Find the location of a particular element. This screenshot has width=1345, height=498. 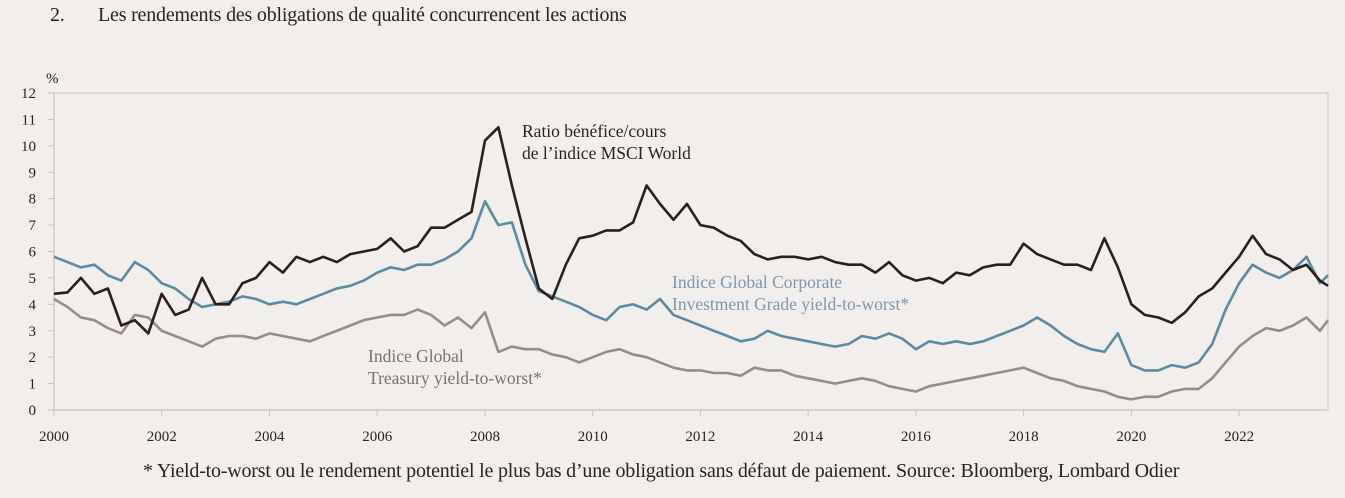

y-tick-label: 7 is located at coordinates (33, 226).